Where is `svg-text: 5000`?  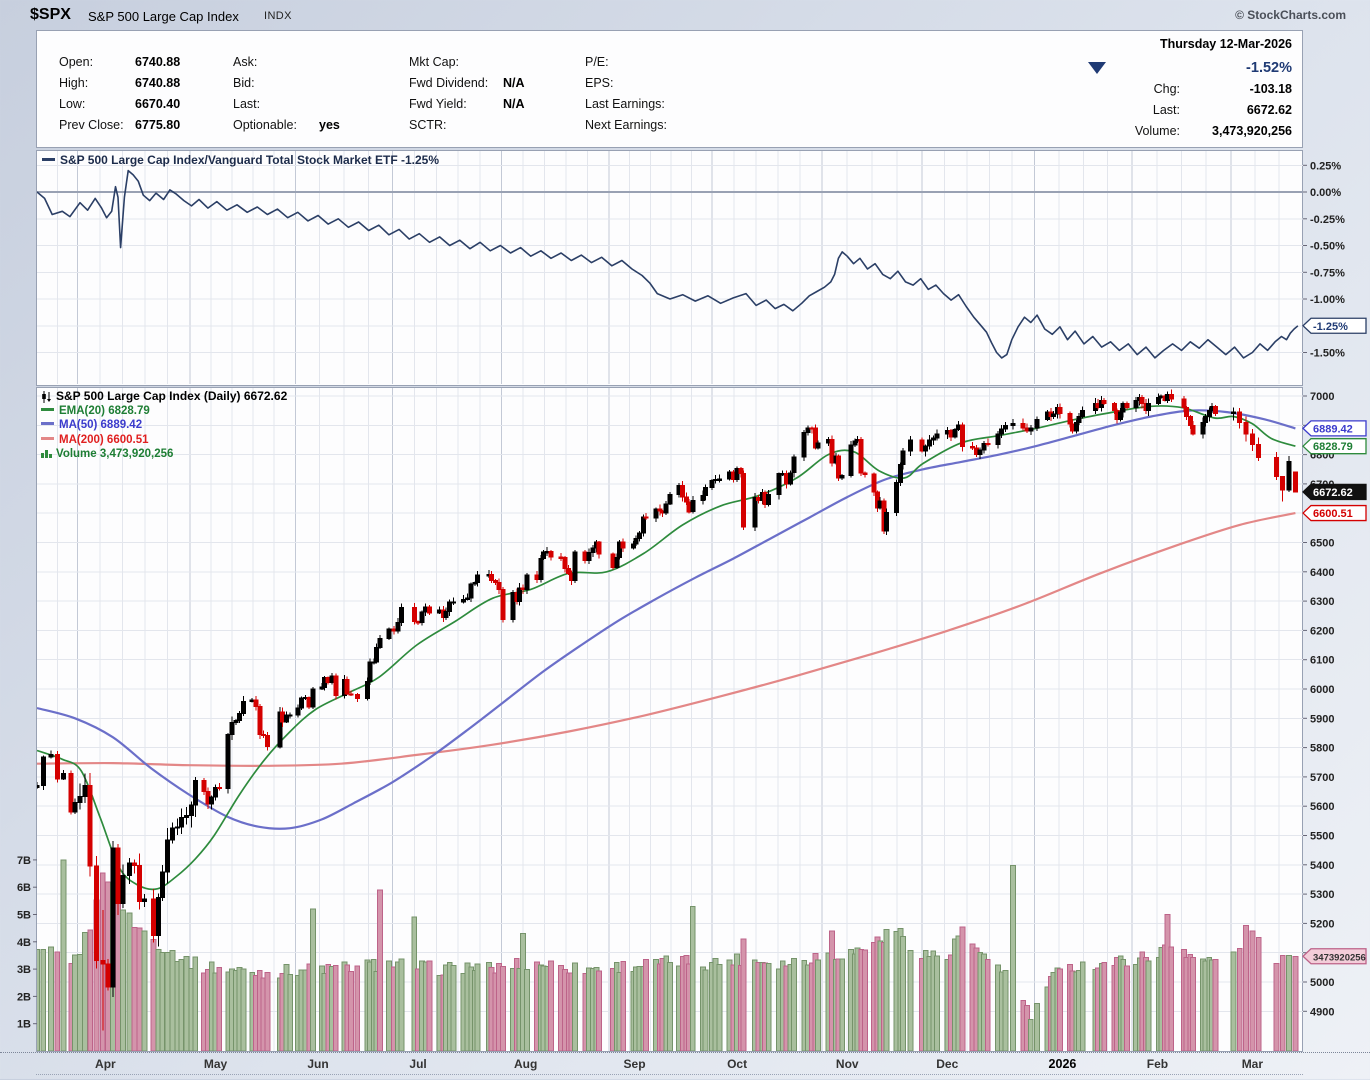
svg-text: 5000 is located at coordinates (1322, 983).